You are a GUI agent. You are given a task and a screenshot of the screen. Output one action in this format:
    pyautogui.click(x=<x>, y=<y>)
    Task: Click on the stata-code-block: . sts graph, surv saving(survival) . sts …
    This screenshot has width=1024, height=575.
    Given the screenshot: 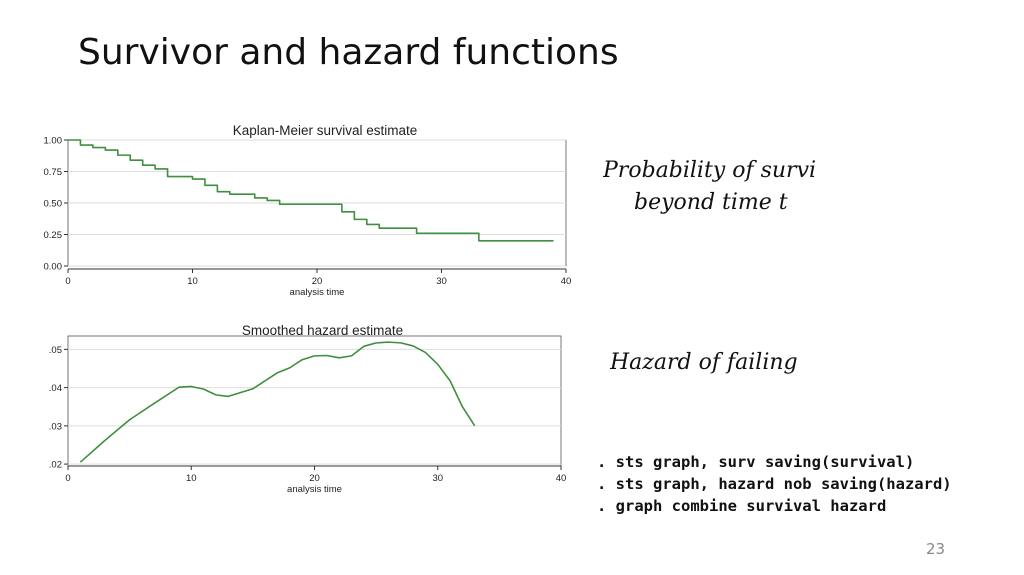 What is the action you would take?
    pyautogui.click(x=807, y=484)
    